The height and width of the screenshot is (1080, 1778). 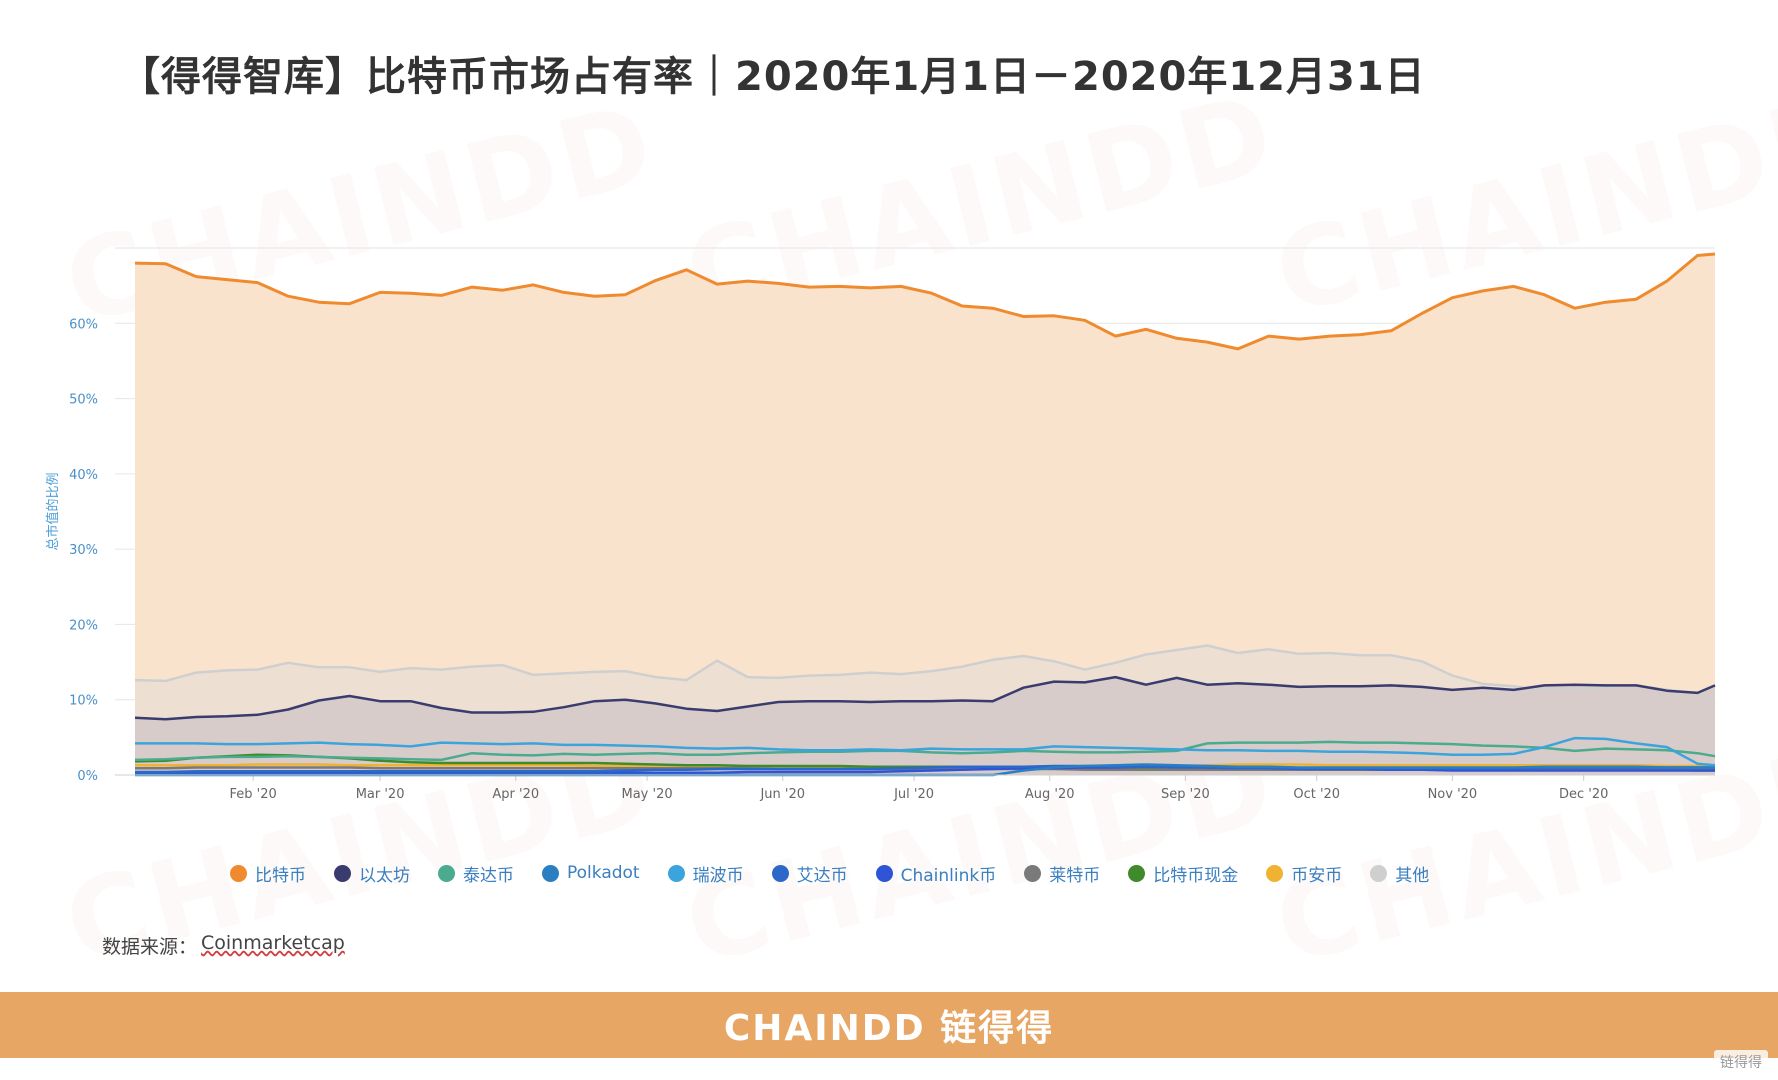 I want to click on legend-item: 比特币, so click(x=268, y=873).